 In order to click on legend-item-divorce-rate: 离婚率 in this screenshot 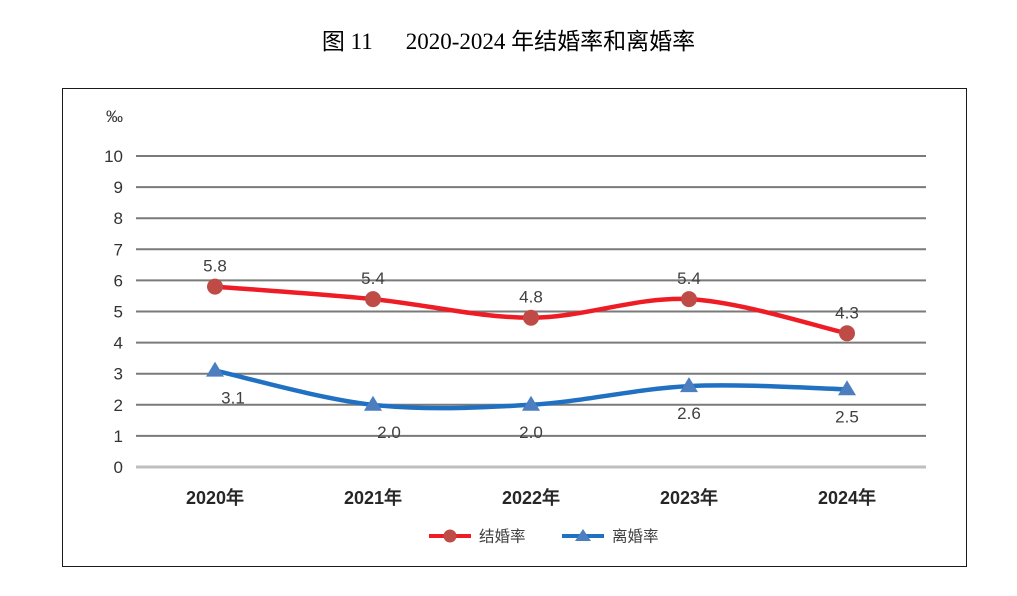, I will do `click(610, 537)`.